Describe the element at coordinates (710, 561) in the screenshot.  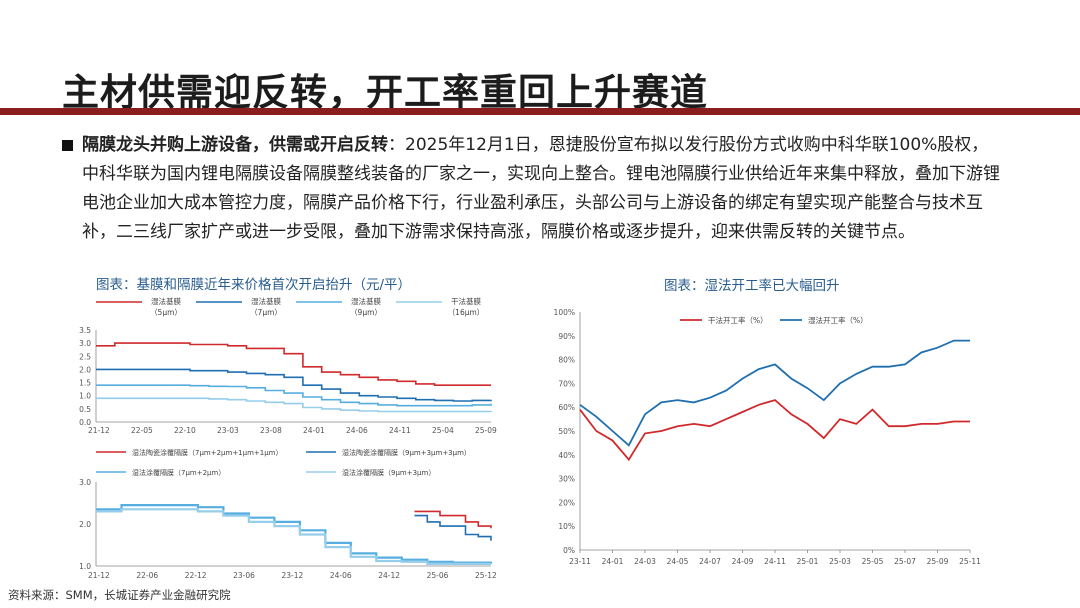
I see `x-tick-label: 24-07` at that location.